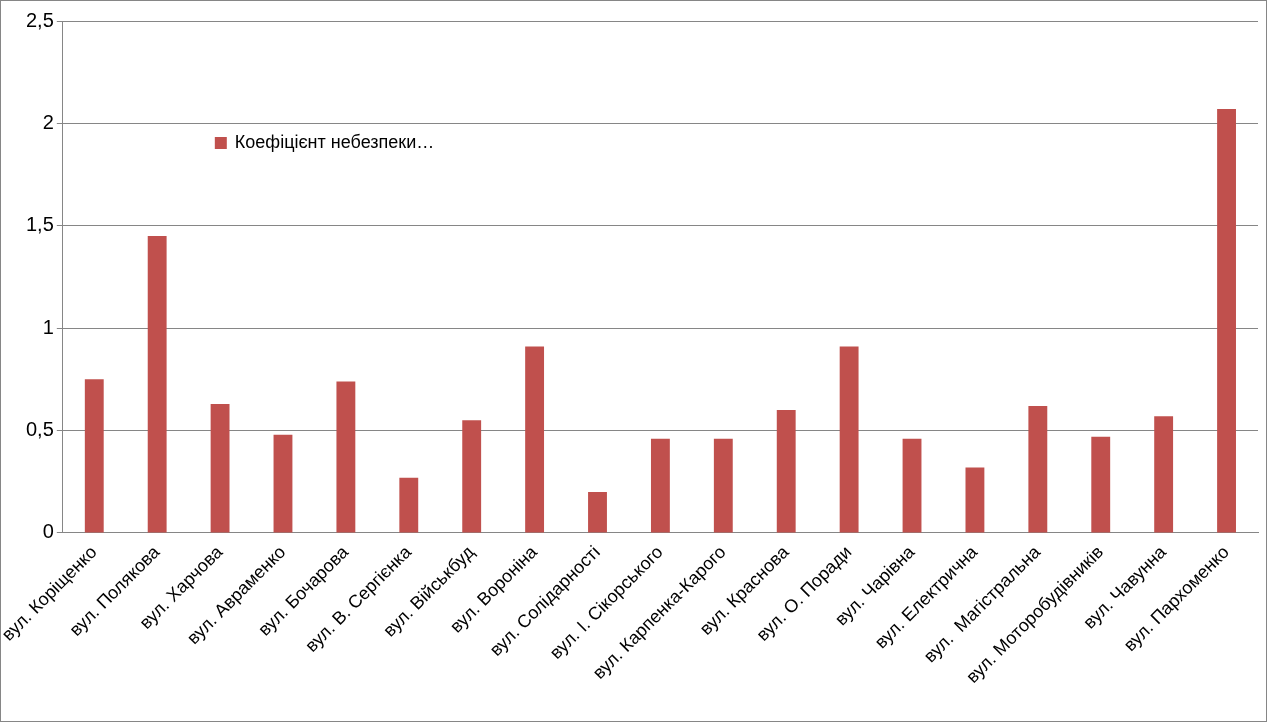  What do you see at coordinates (48, 326) in the screenshot?
I see `y-tick-label: 1` at bounding box center [48, 326].